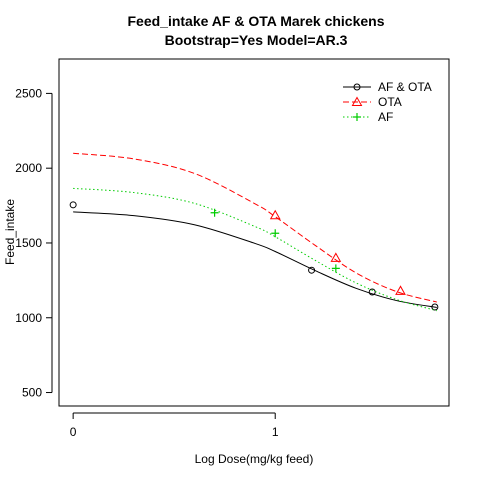 The height and width of the screenshot is (480, 480). Describe the element at coordinates (254, 459) in the screenshot. I see `x-axis-label: Log Dose(mg/kg feed)` at that location.